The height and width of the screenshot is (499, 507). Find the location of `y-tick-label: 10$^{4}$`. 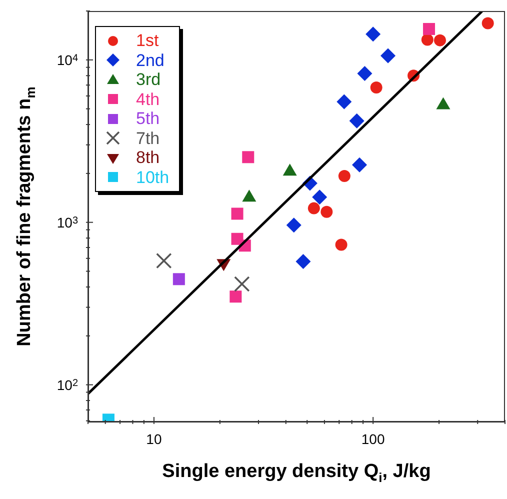

y-tick-label: 10$^{4}$ is located at coordinates (67, 60).